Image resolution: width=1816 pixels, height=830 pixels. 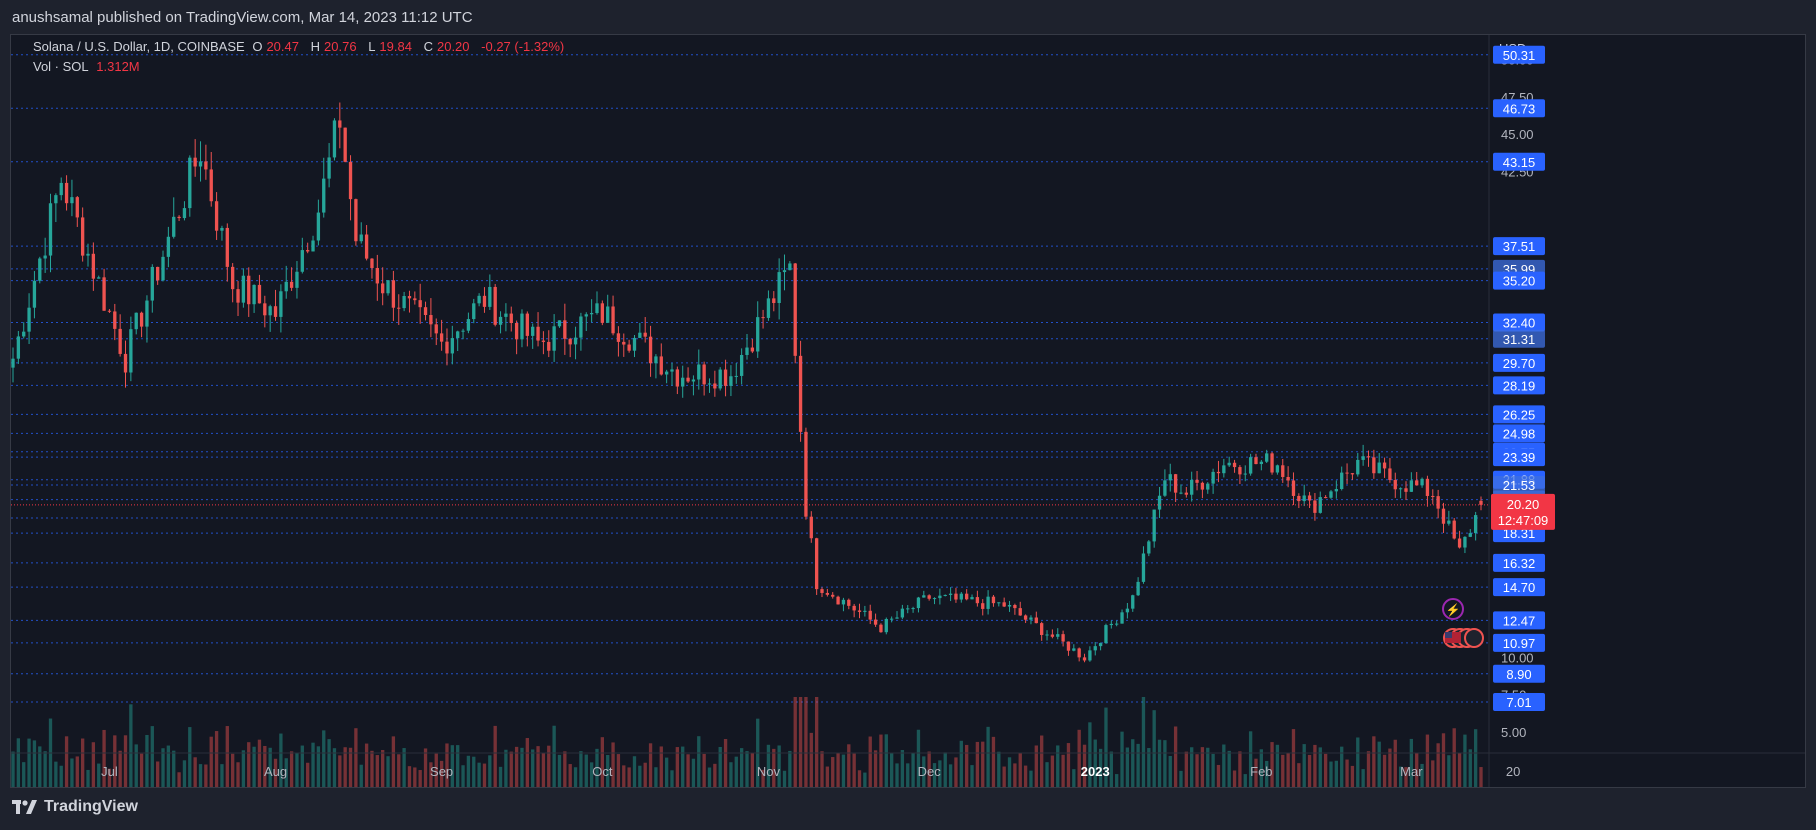 I want to click on lightning-icon, so click(x=1453, y=609).